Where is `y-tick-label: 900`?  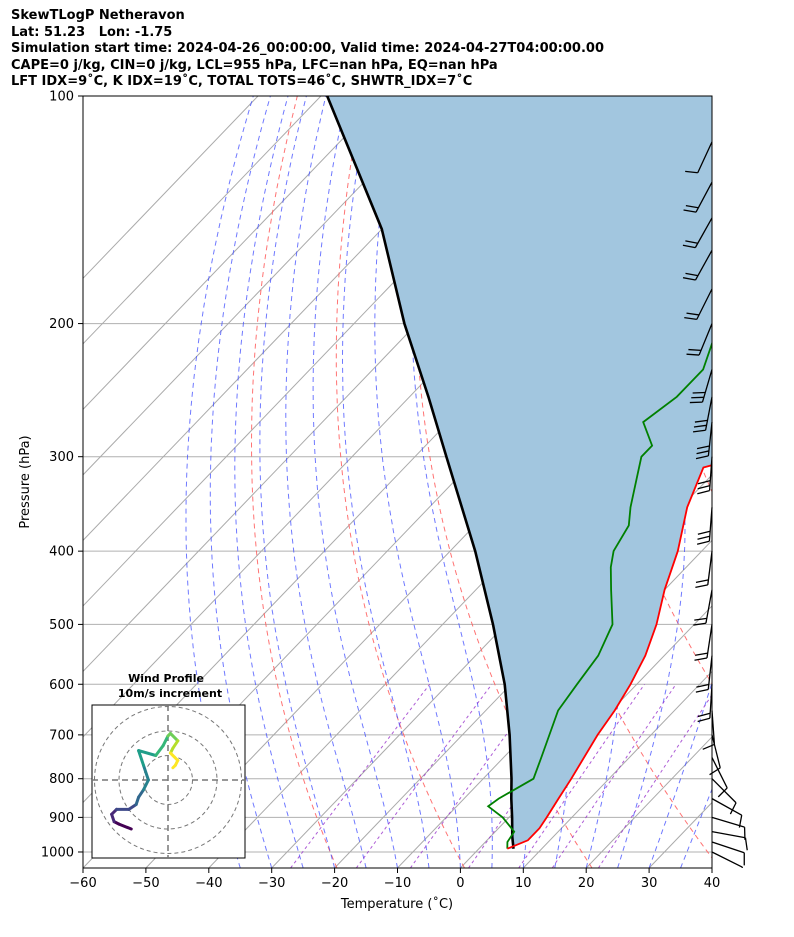
y-tick-label: 900 is located at coordinates (61, 818).